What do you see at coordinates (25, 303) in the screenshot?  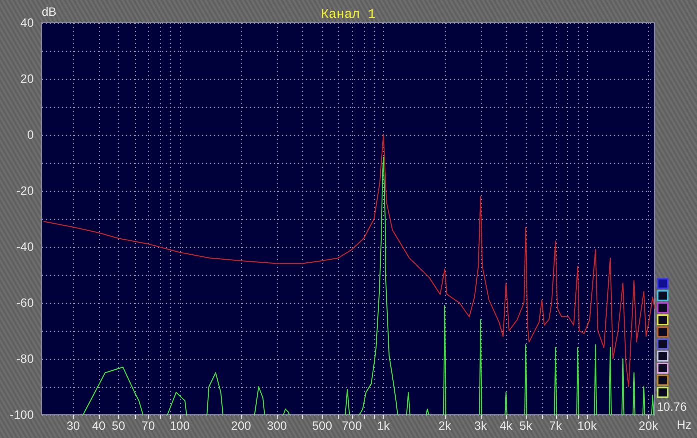 I see `y-tick-label: -60` at bounding box center [25, 303].